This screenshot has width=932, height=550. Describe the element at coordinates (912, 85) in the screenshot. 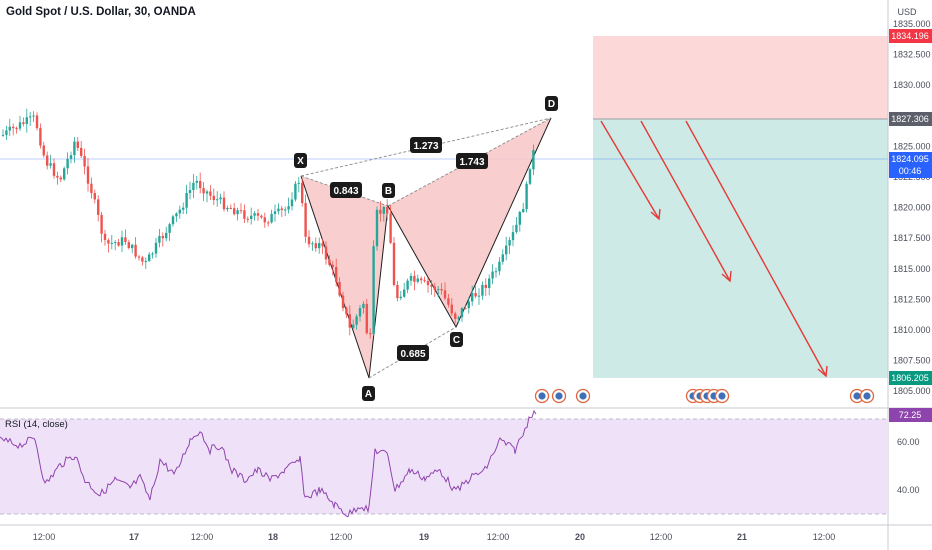

I see `price-tick-label: 1830.000` at that location.